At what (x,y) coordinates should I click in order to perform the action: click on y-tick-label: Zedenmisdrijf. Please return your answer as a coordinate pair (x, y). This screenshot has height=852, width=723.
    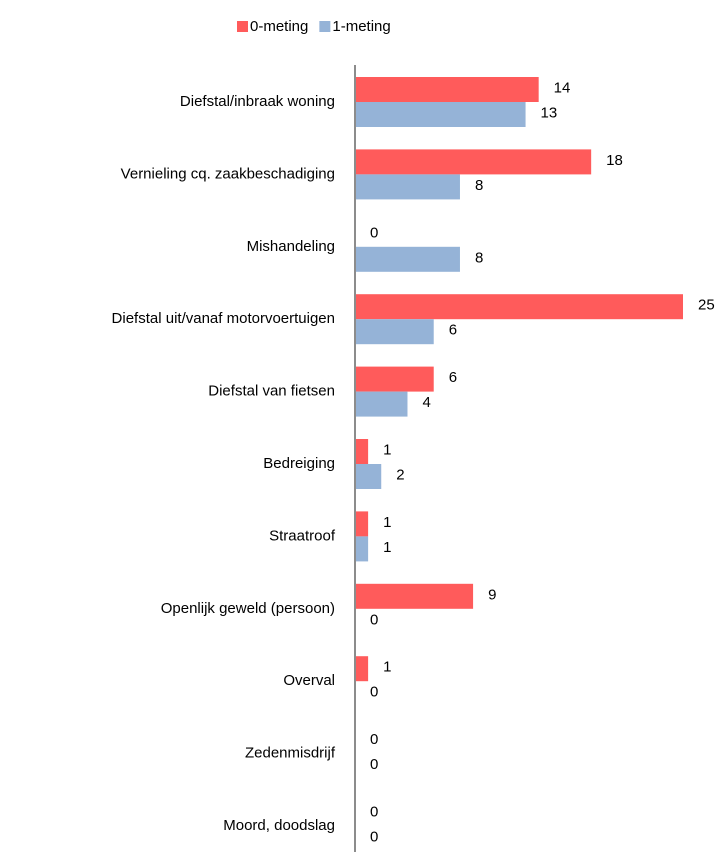
    Looking at the image, I should click on (290, 753).